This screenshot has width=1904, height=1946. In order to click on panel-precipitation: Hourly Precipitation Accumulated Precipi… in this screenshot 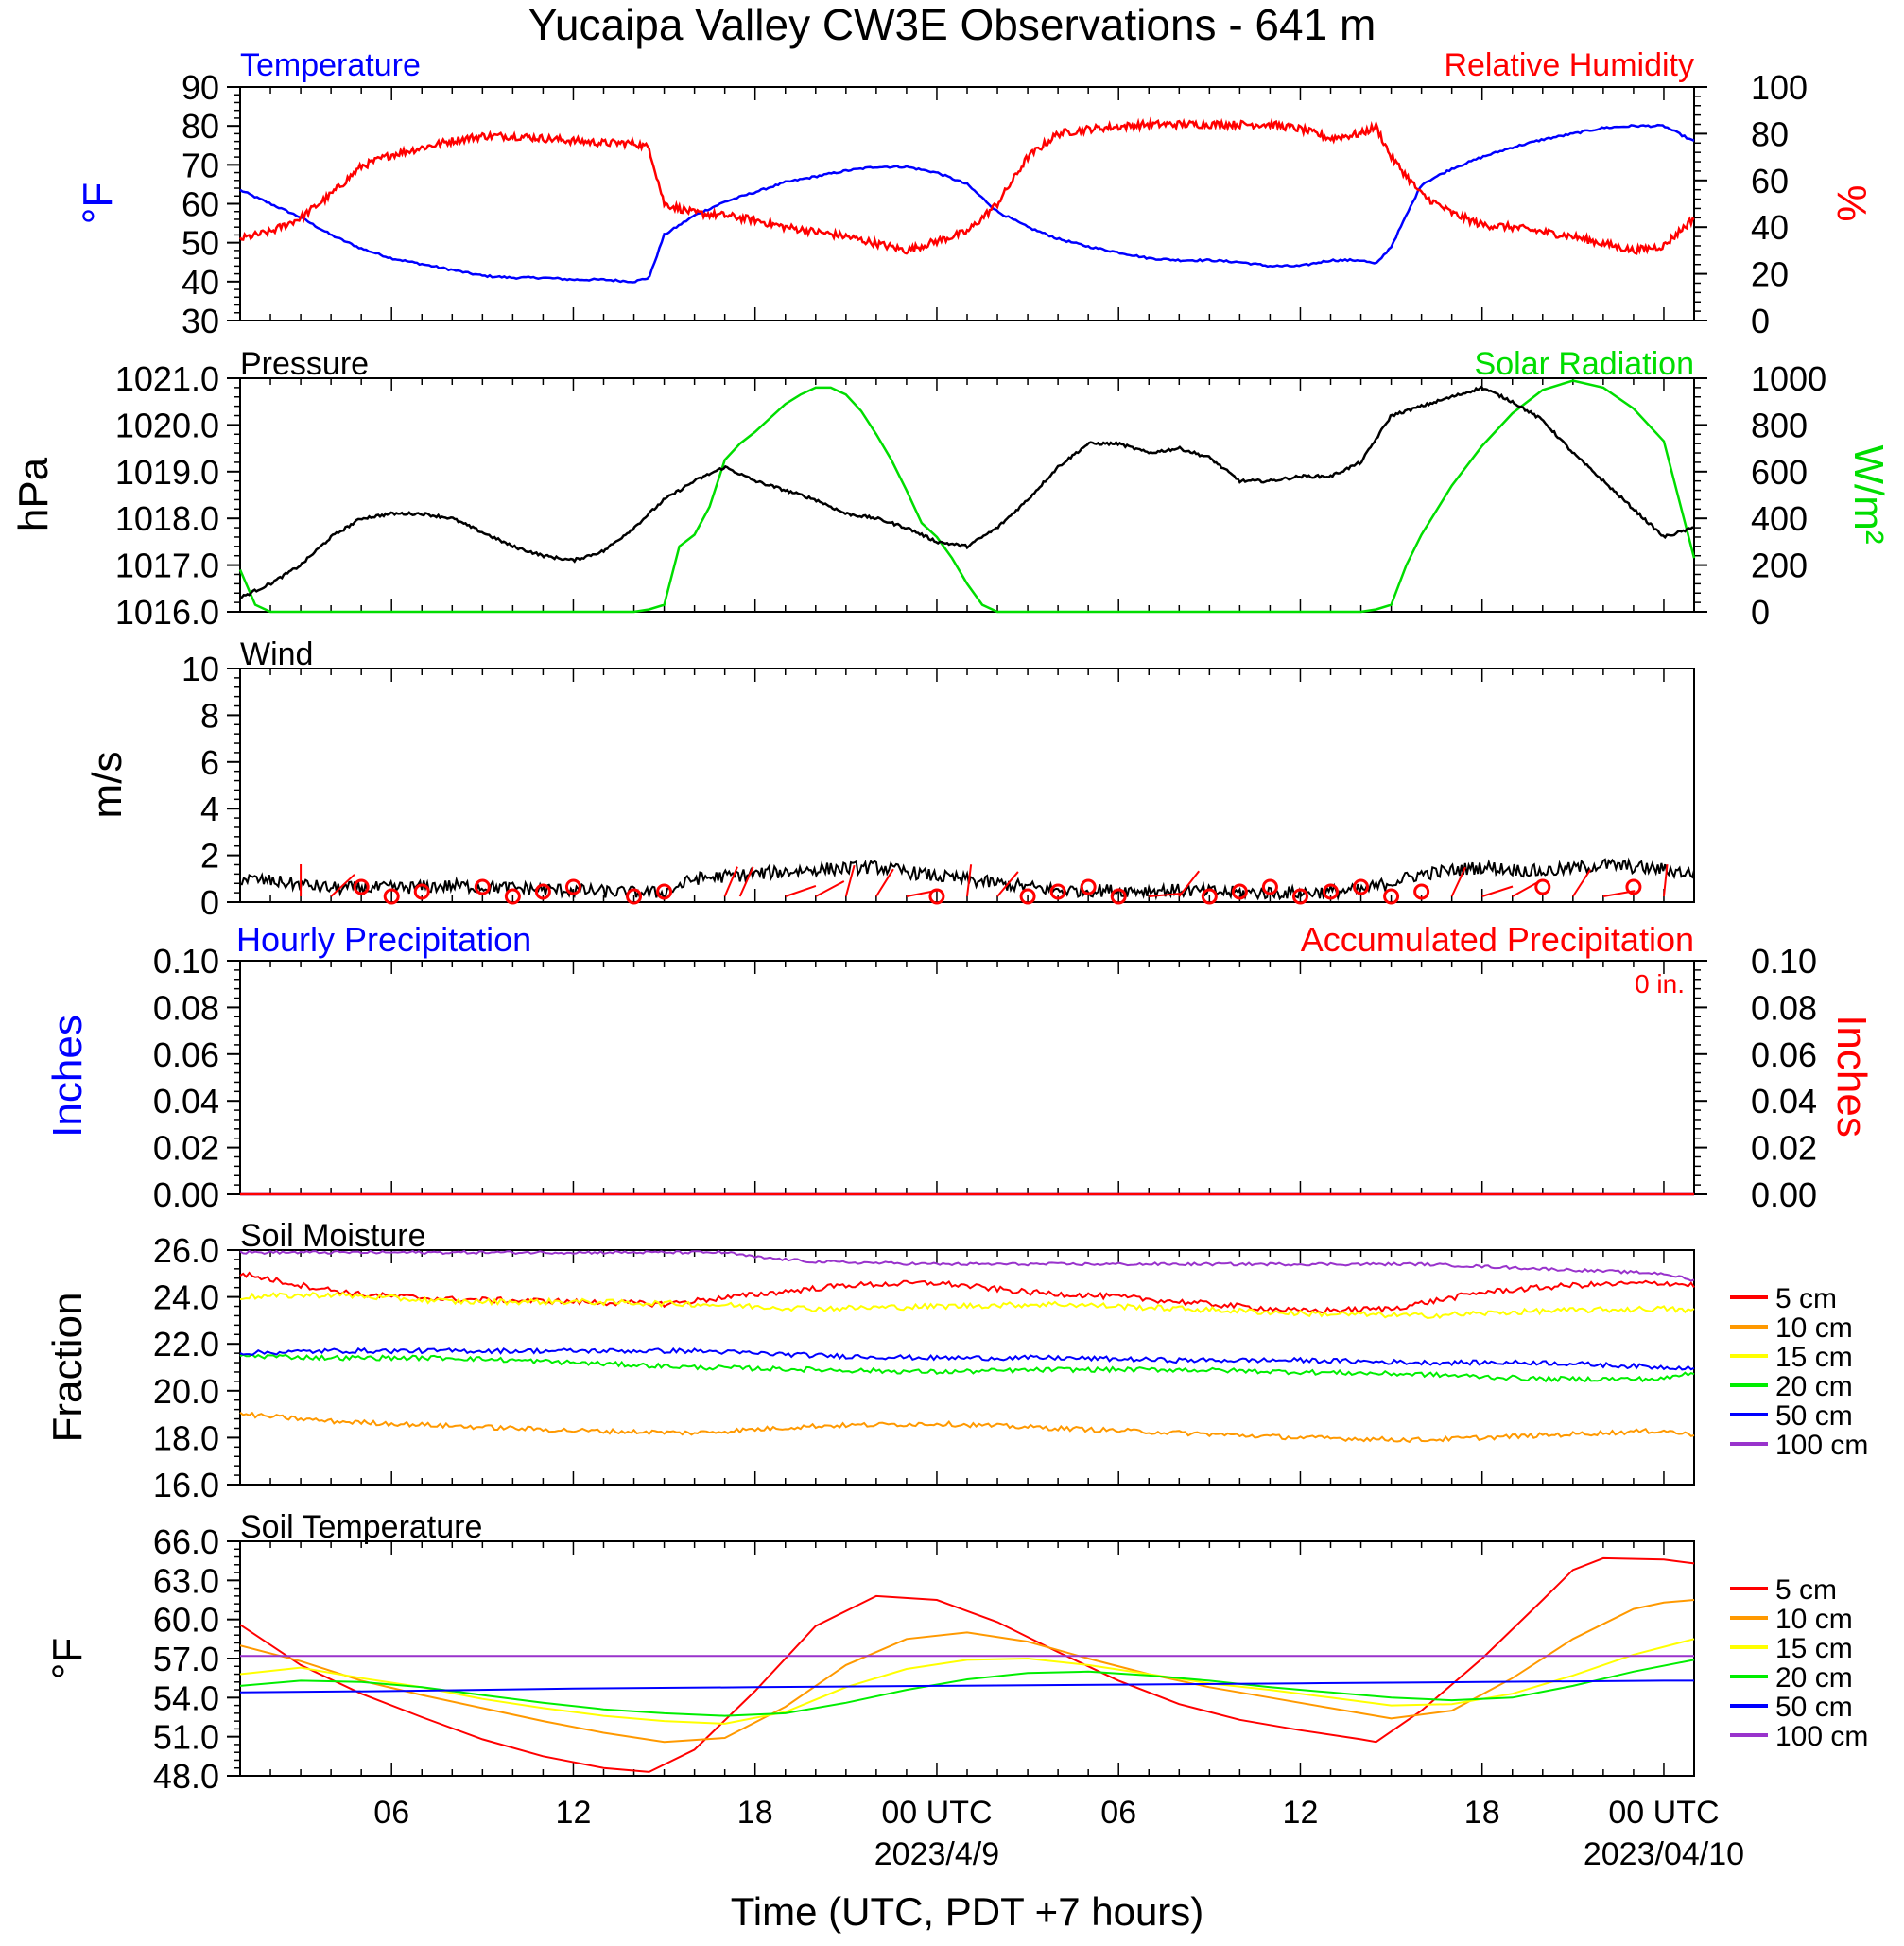, I will do `click(959, 1067)`.